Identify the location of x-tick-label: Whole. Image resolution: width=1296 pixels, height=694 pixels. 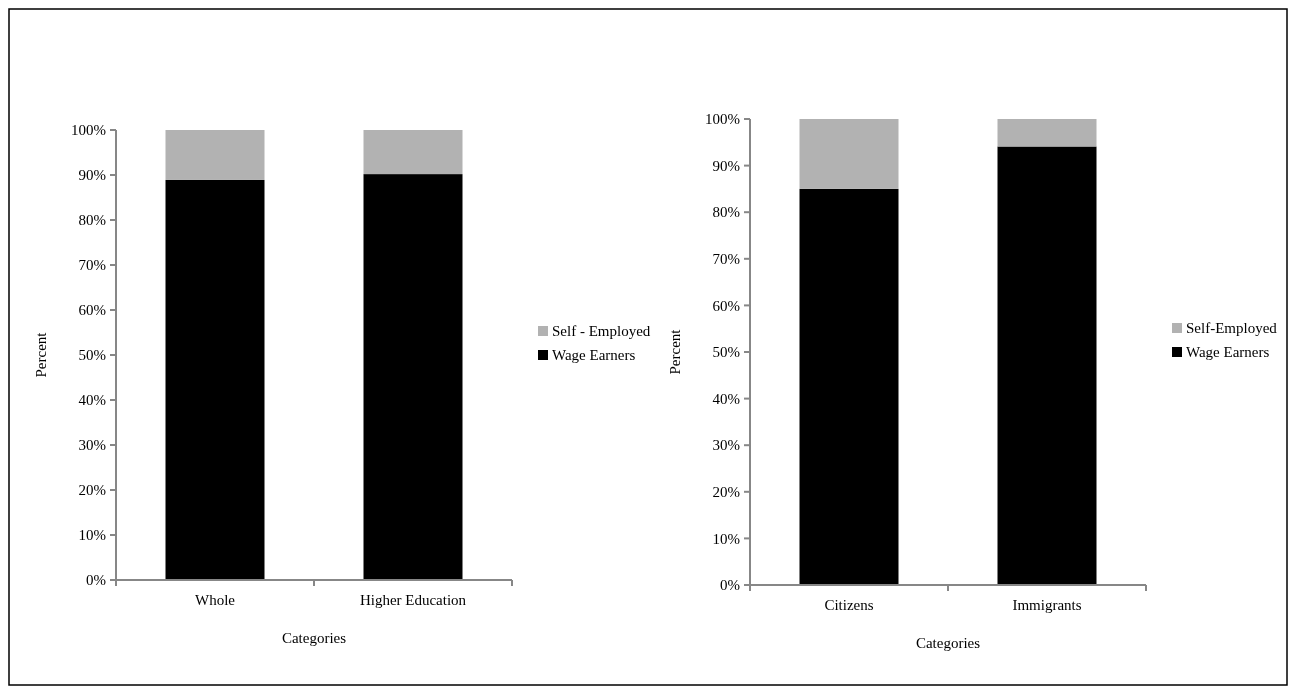
(215, 600).